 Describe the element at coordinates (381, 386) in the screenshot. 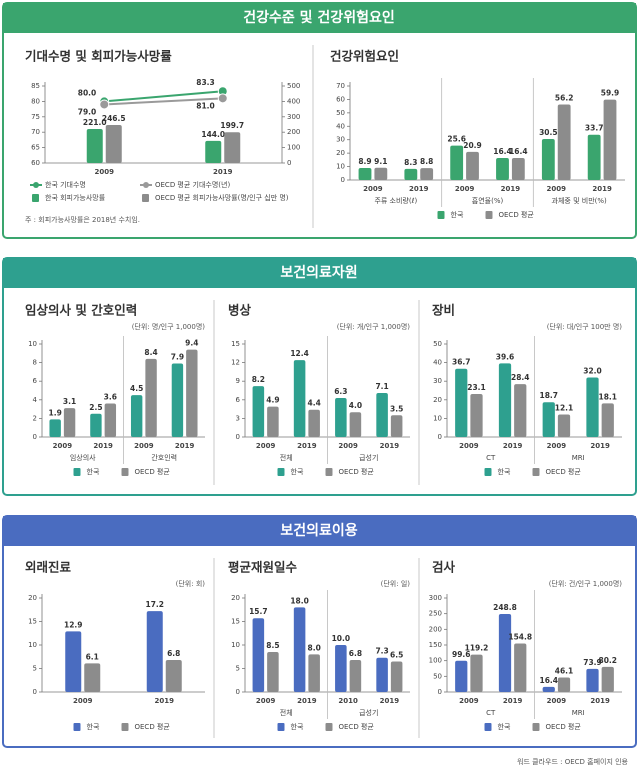

I see `data-label: 7.1` at that location.